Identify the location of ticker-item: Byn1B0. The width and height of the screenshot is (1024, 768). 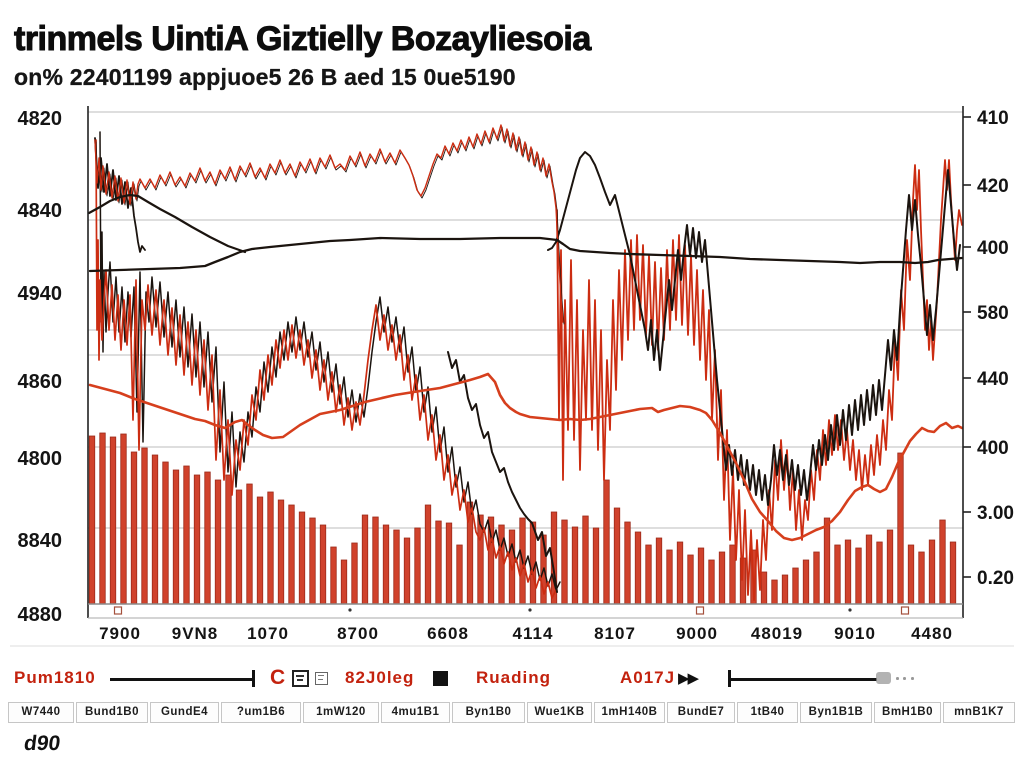
(488, 712).